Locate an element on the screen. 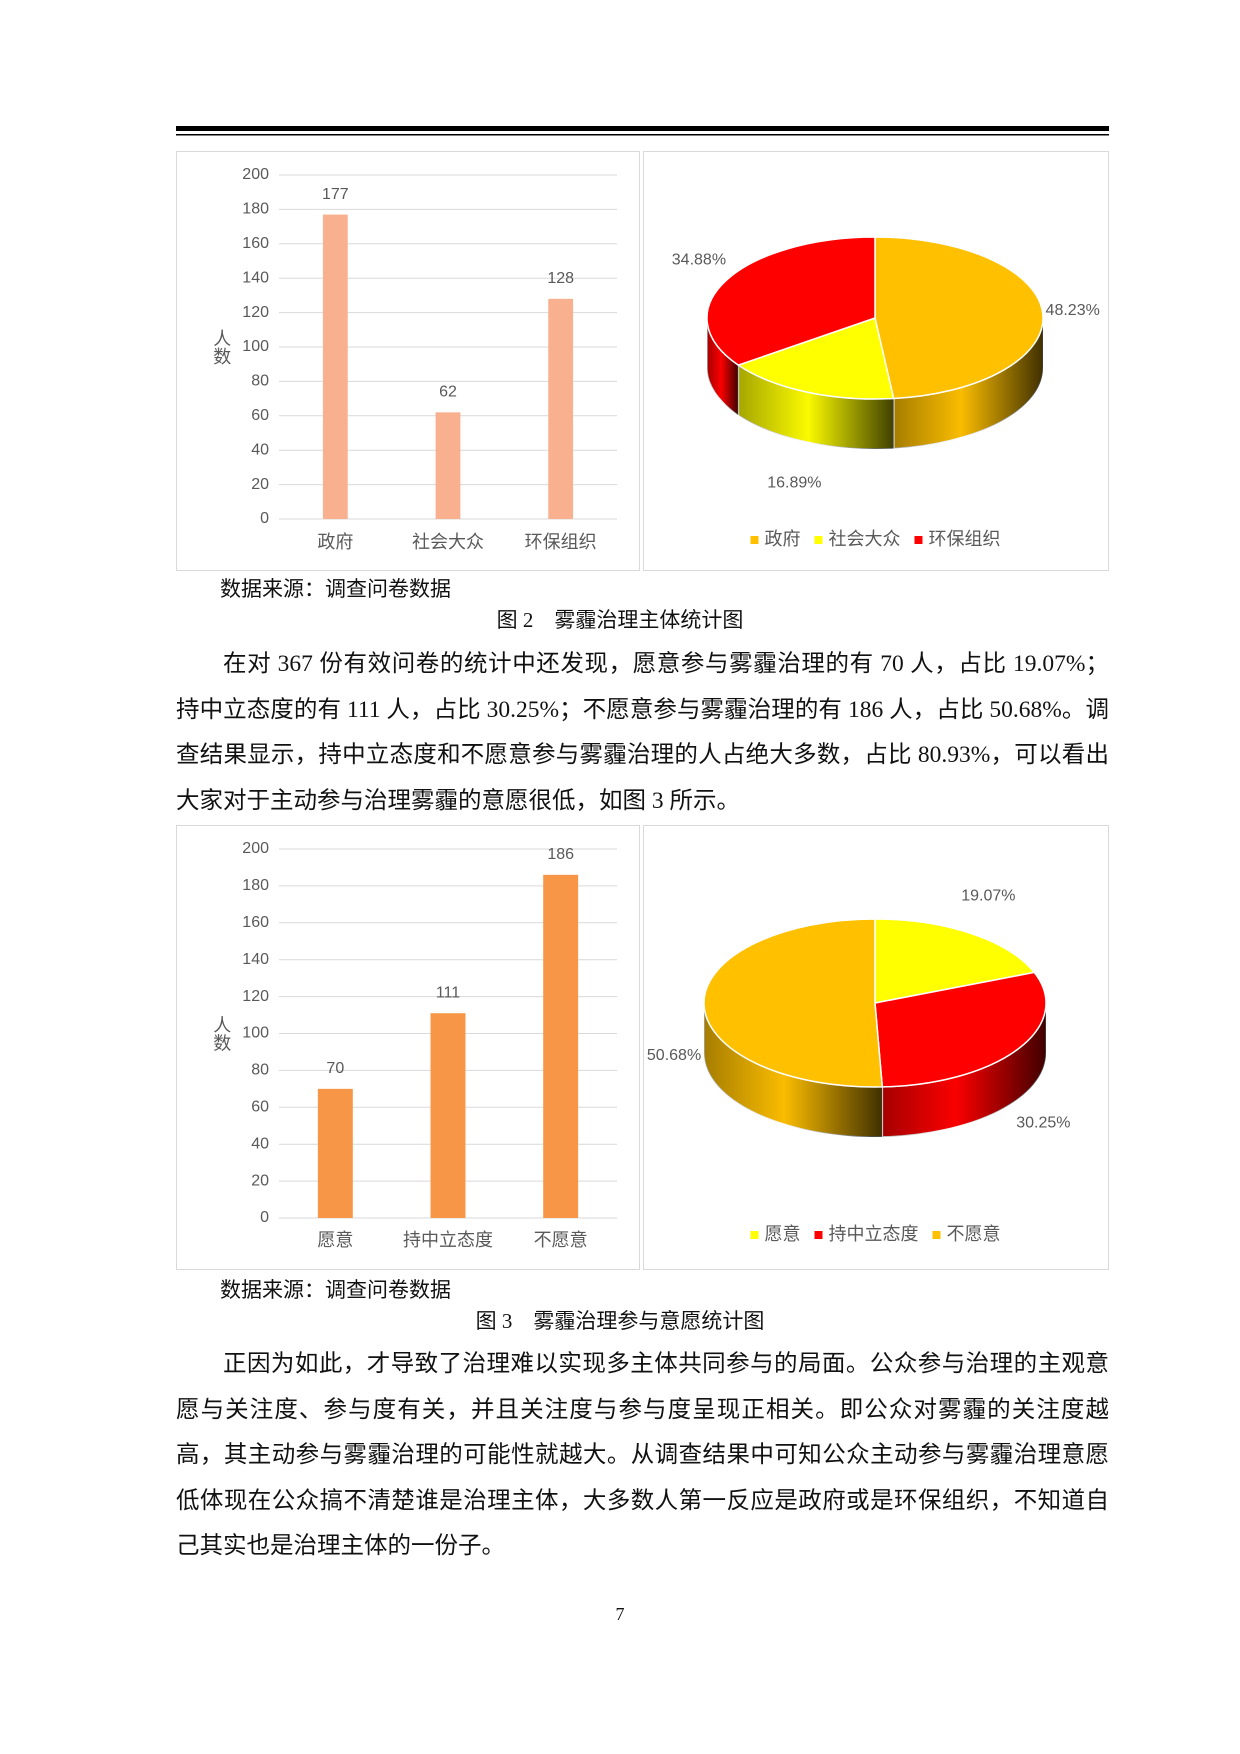 This screenshot has height=1754, width=1240. data-label: 34.88% is located at coordinates (699, 260).